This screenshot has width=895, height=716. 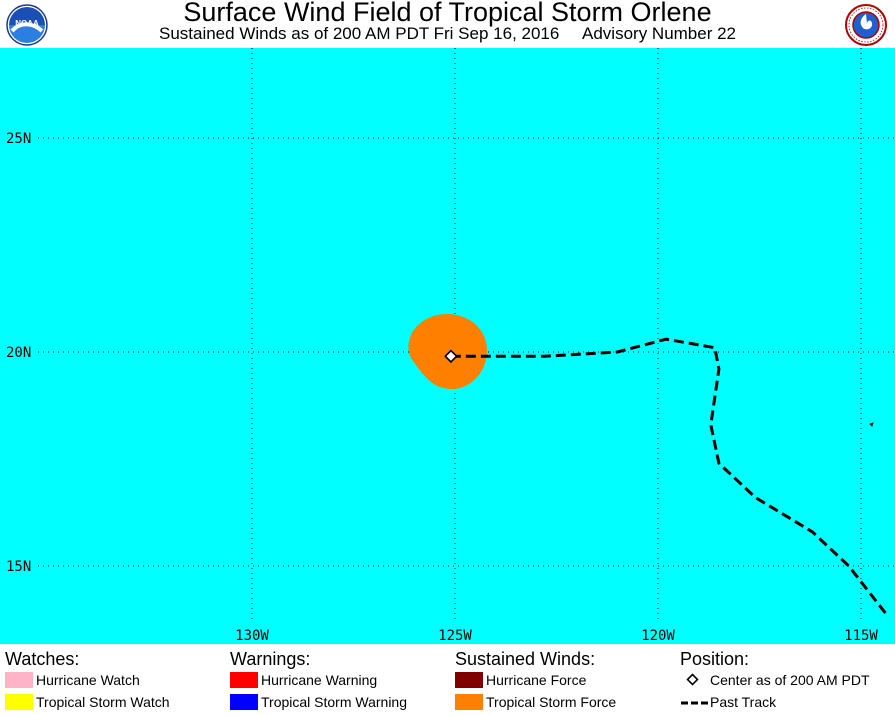 What do you see at coordinates (692, 679) in the screenshot?
I see `center-diamond-icon` at bounding box center [692, 679].